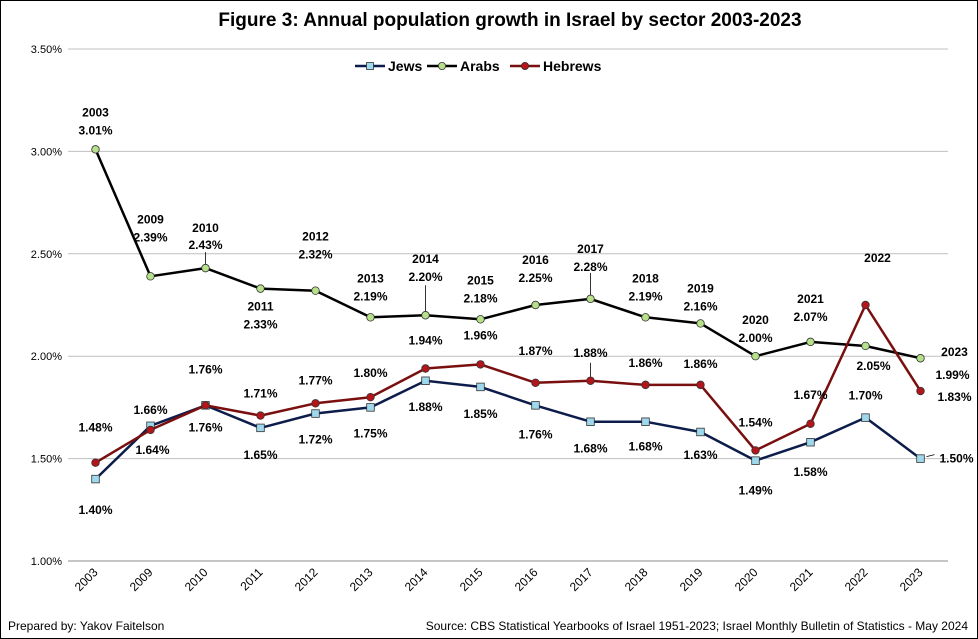 The image size is (978, 639). What do you see at coordinates (810, 395) in the screenshot?
I see `data-label-hebrews: 1.67%` at bounding box center [810, 395].